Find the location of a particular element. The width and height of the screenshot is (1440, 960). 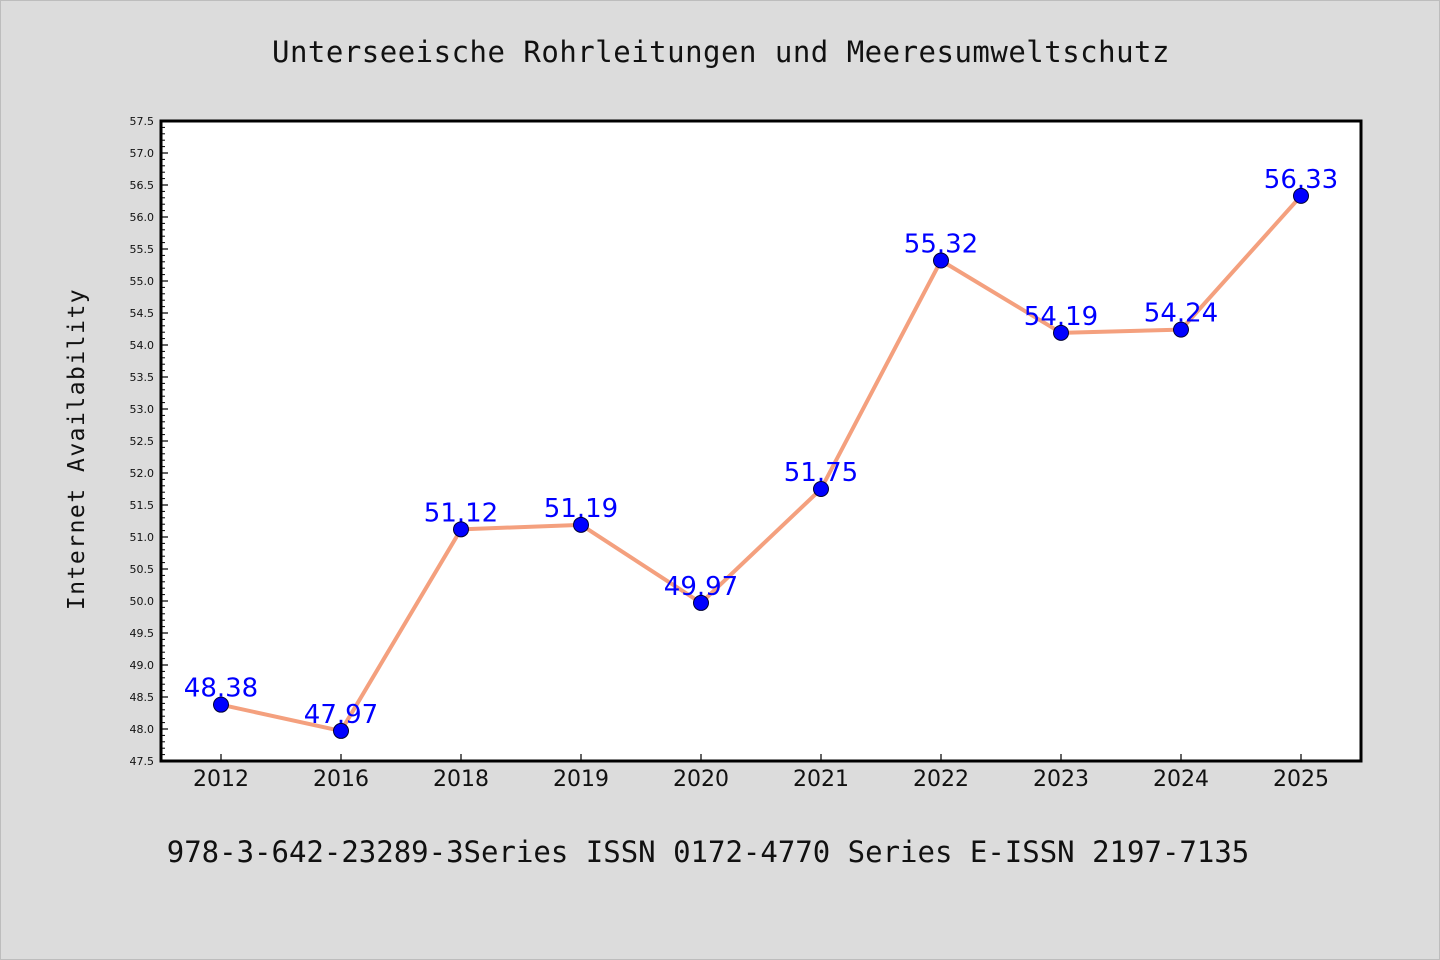

x-tick-label: 2018 is located at coordinates (461, 779).